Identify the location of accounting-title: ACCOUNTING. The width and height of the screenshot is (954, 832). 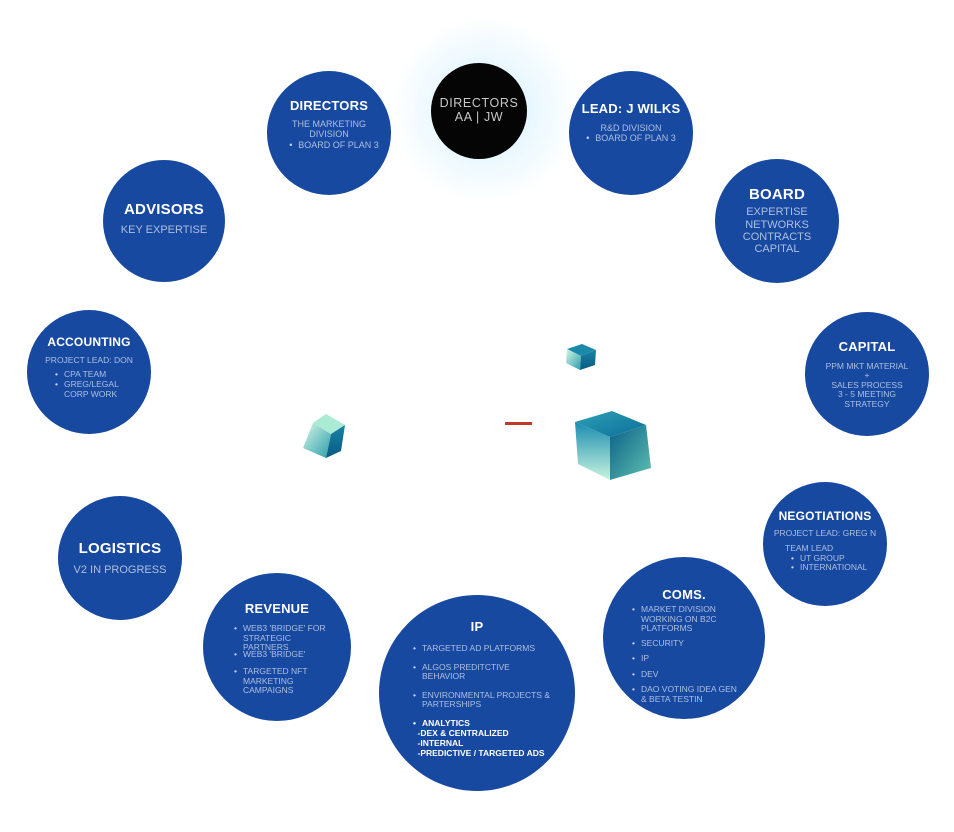
(89, 341).